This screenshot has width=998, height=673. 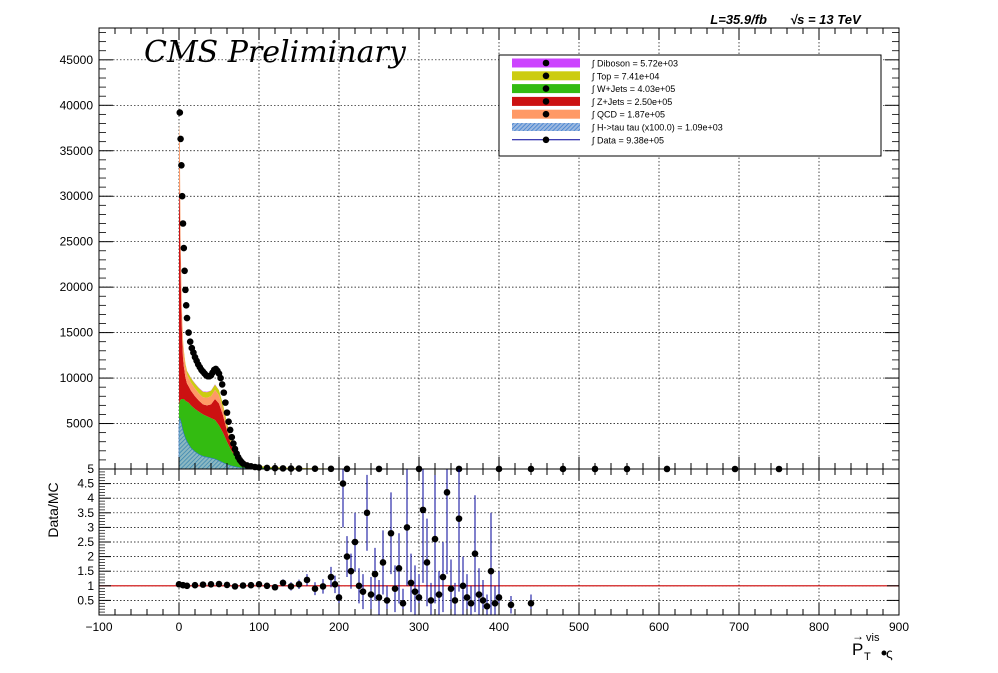 I want to click on ratio-y-tick-label: 1.5, so click(x=85, y=571).